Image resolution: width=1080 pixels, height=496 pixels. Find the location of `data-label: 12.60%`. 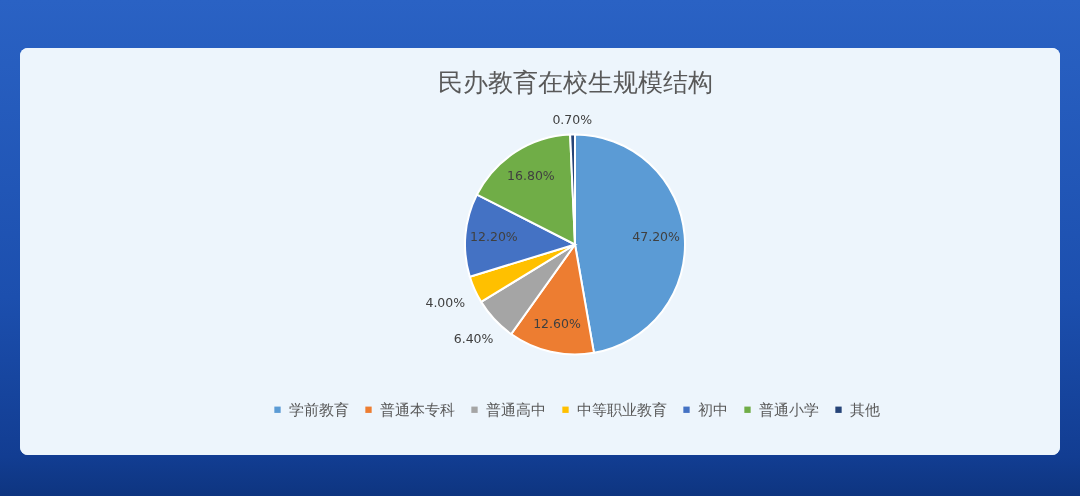

data-label: 12.60% is located at coordinates (557, 323).